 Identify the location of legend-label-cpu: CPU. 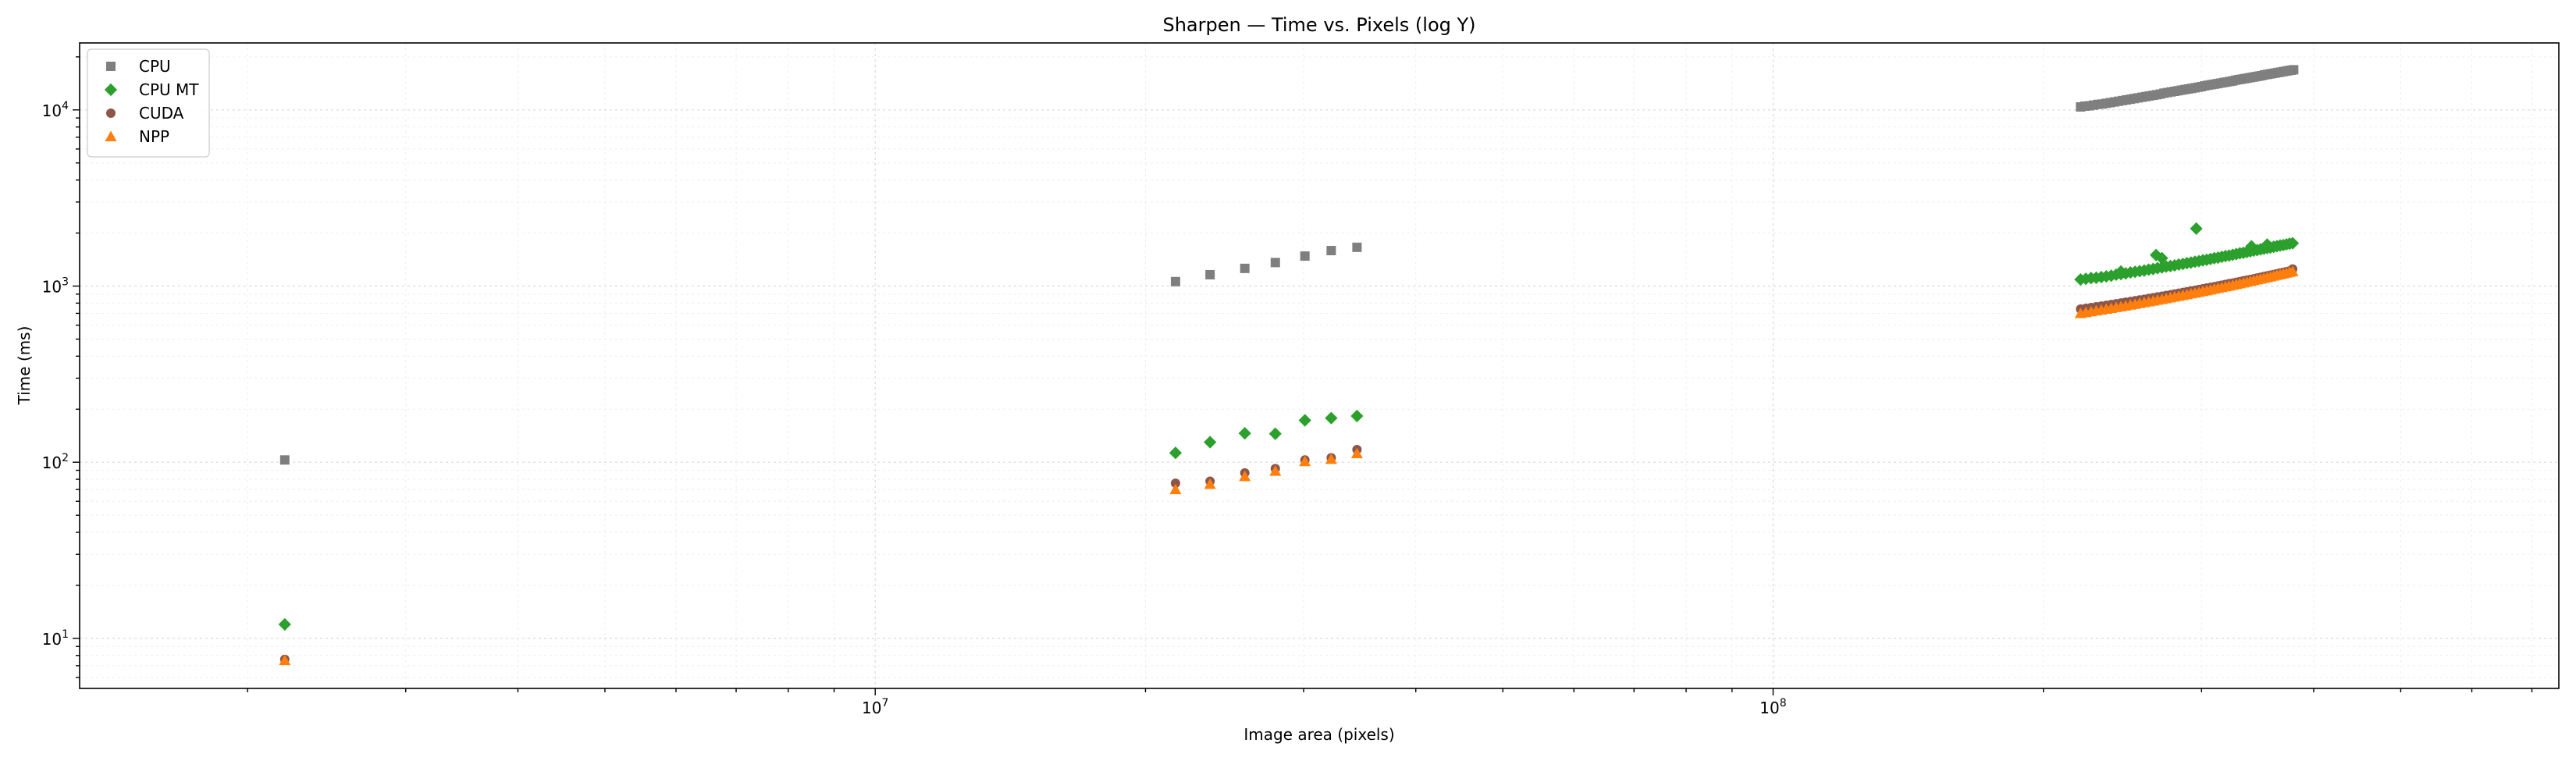
(155, 66).